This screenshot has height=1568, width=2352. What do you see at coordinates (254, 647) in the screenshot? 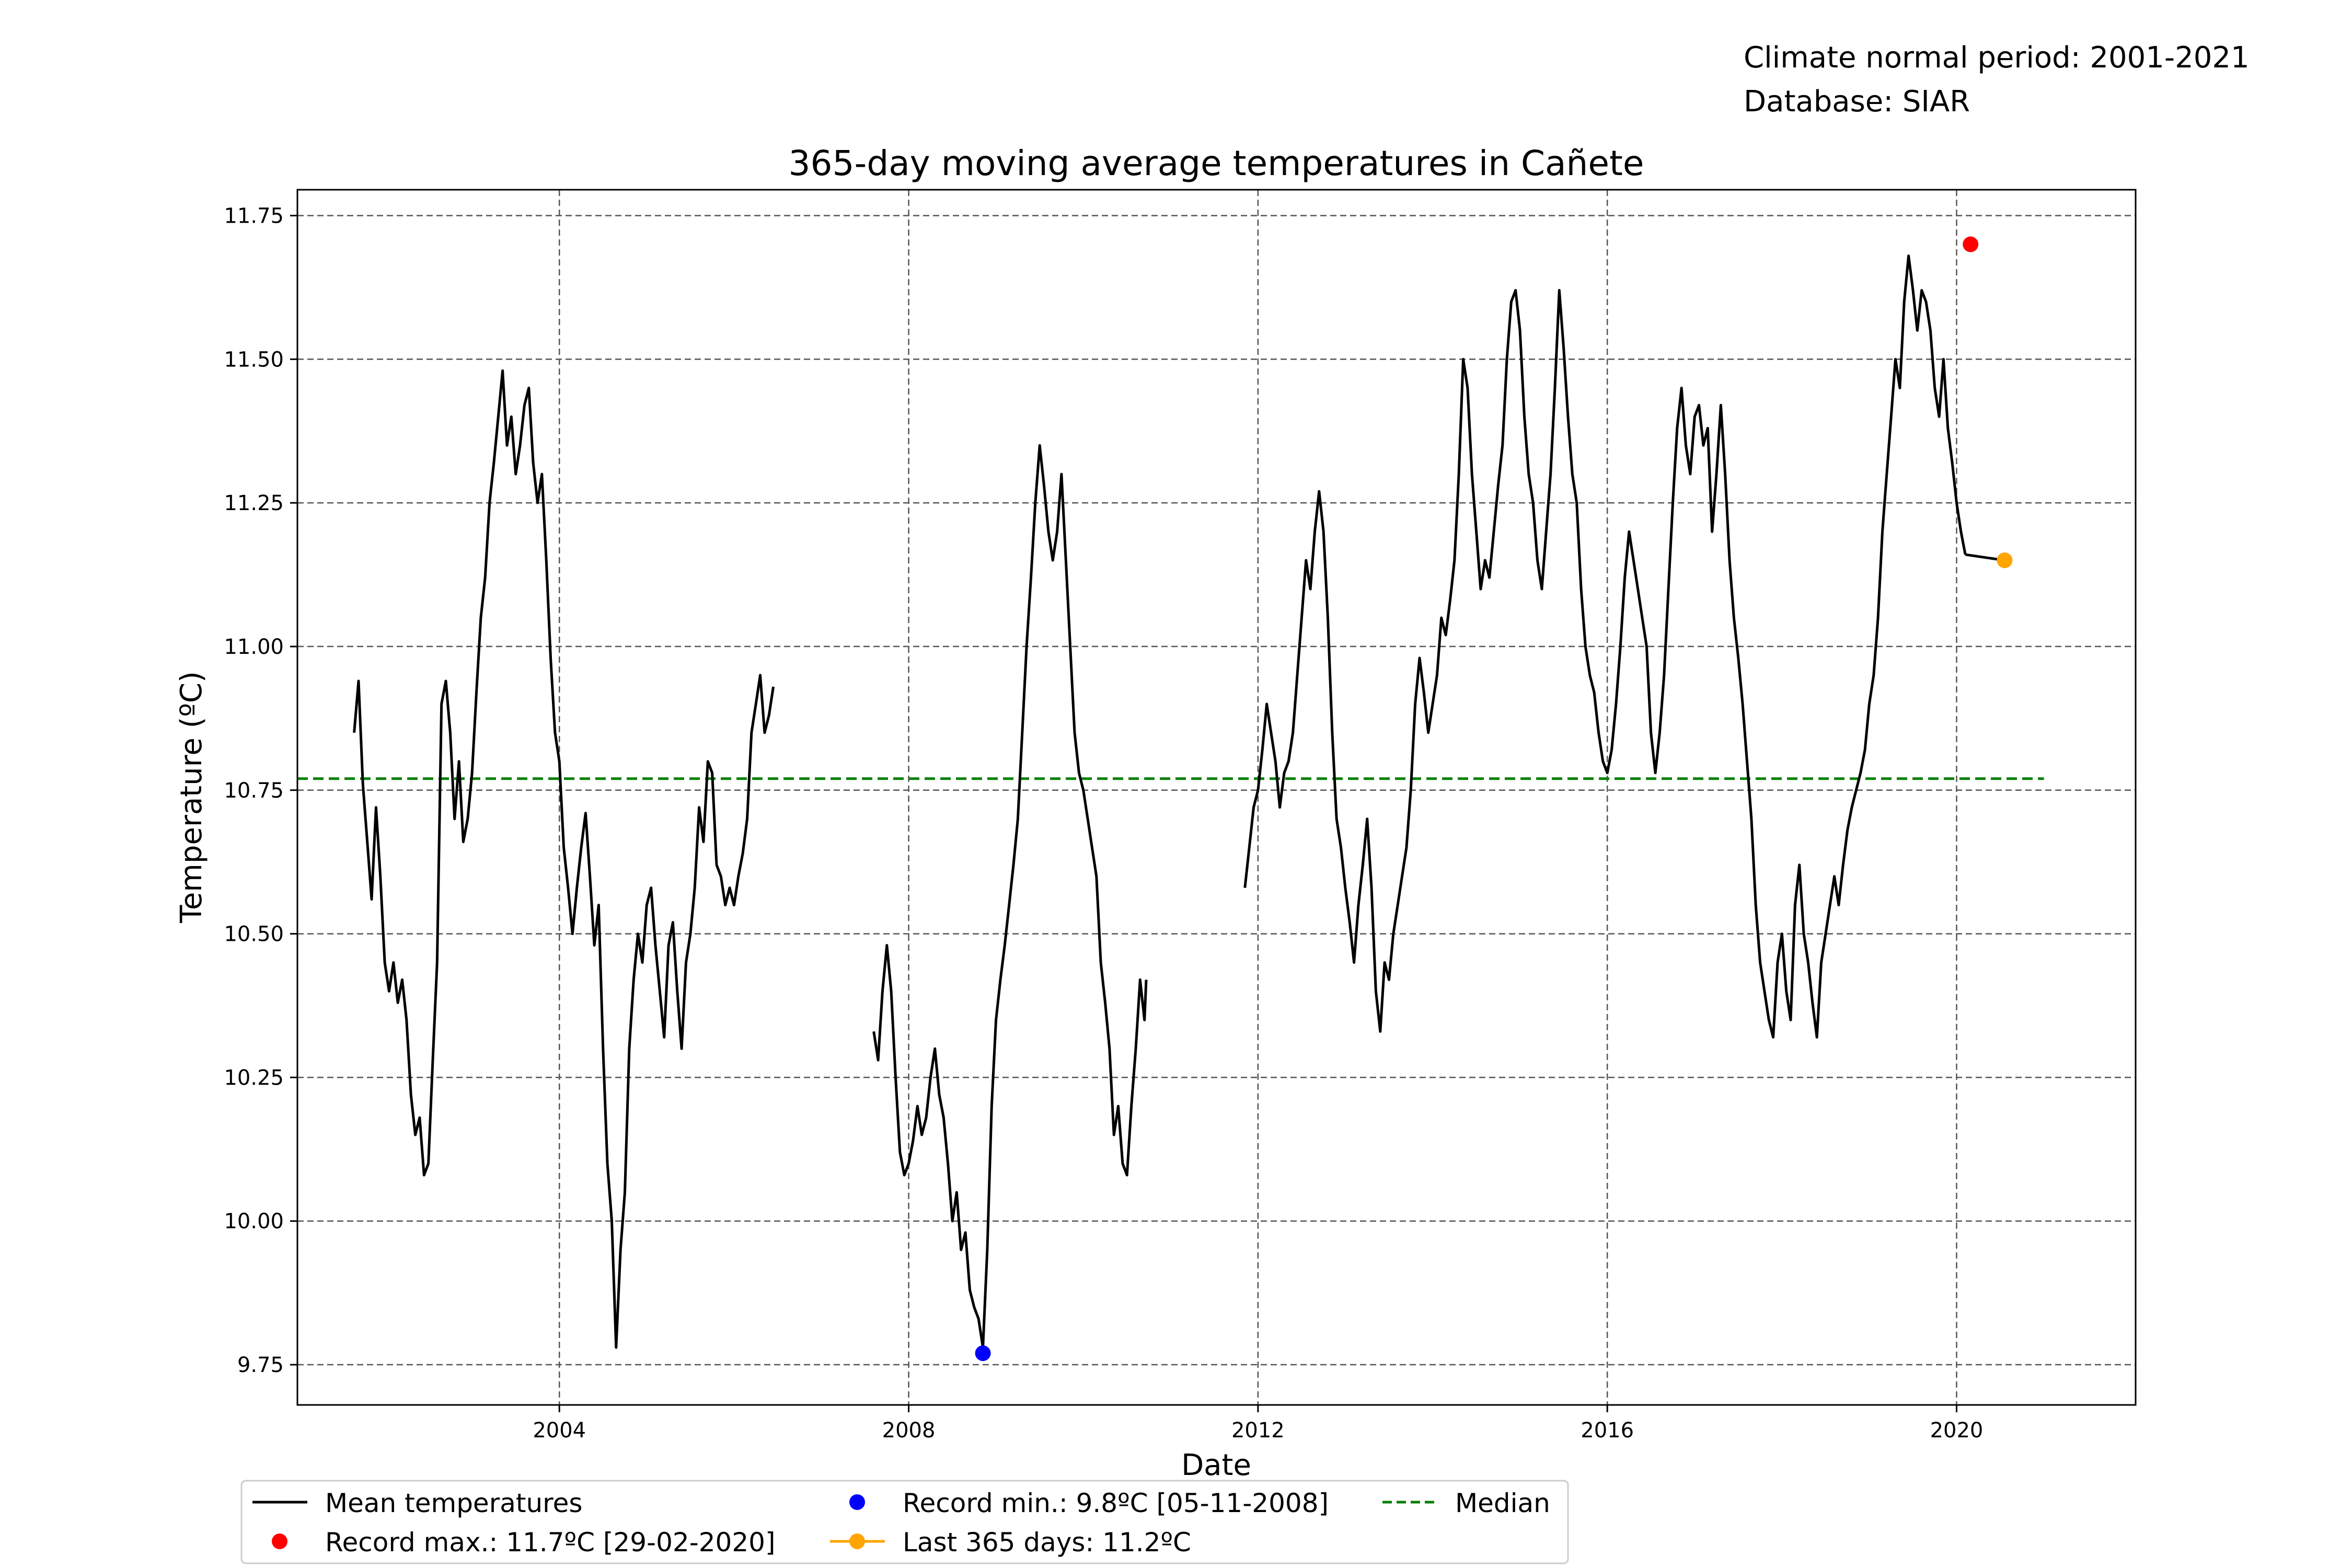
I see `y-tick-label: 11.00` at bounding box center [254, 647].